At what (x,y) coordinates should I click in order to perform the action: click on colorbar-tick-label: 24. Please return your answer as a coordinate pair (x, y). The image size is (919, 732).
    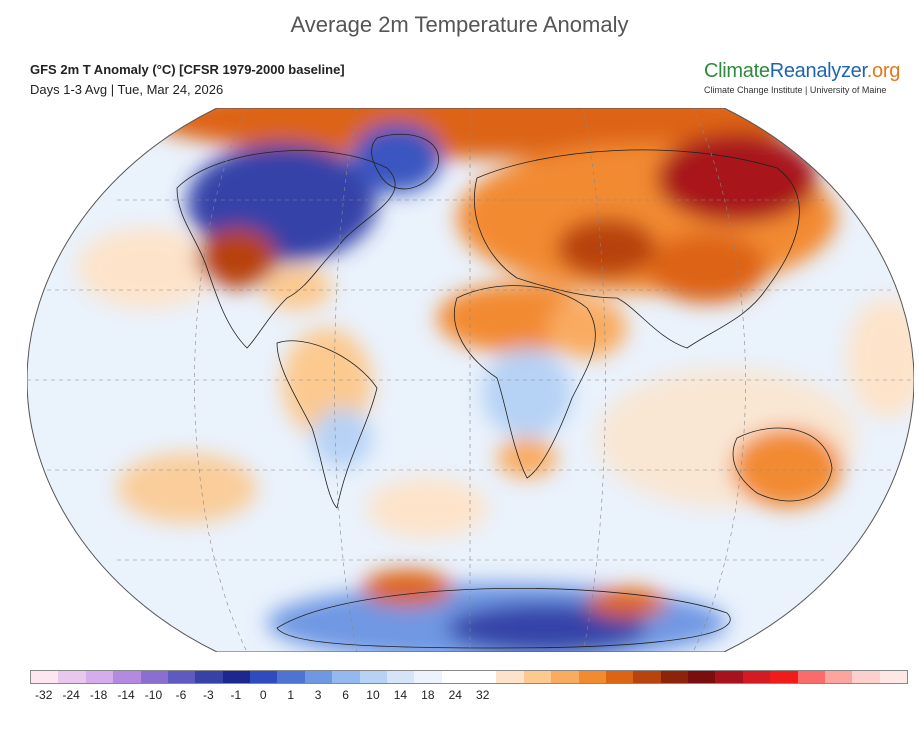
    Looking at the image, I should click on (455, 695).